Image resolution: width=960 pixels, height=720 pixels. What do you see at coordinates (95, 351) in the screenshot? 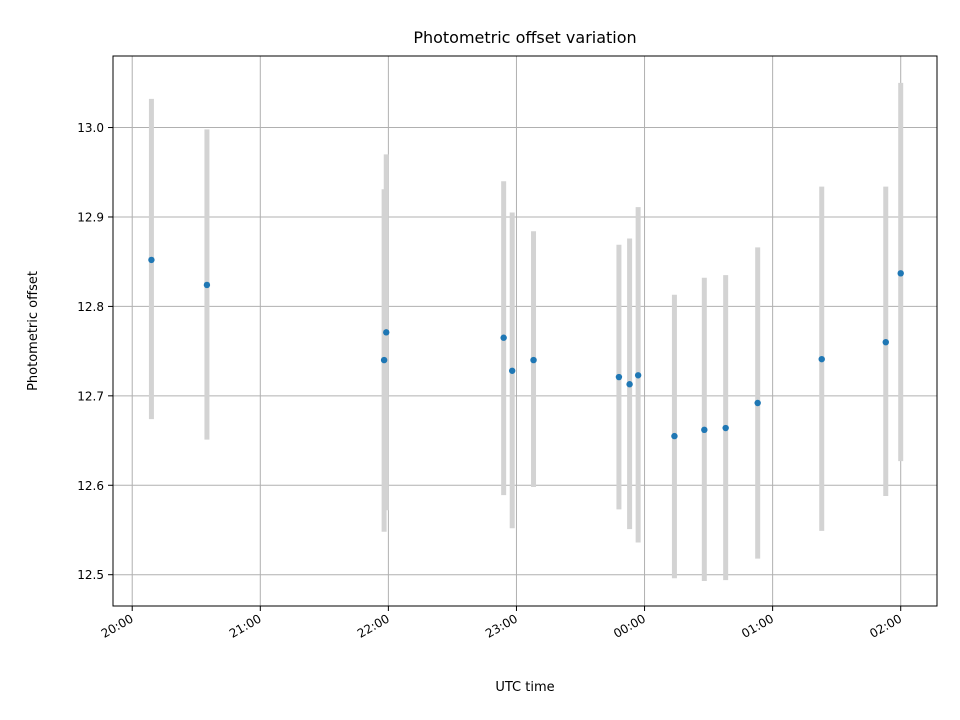
I see `y-axis-ticks: 12.5 12.6 12.7 12.8 12.9 13.0` at bounding box center [95, 351].